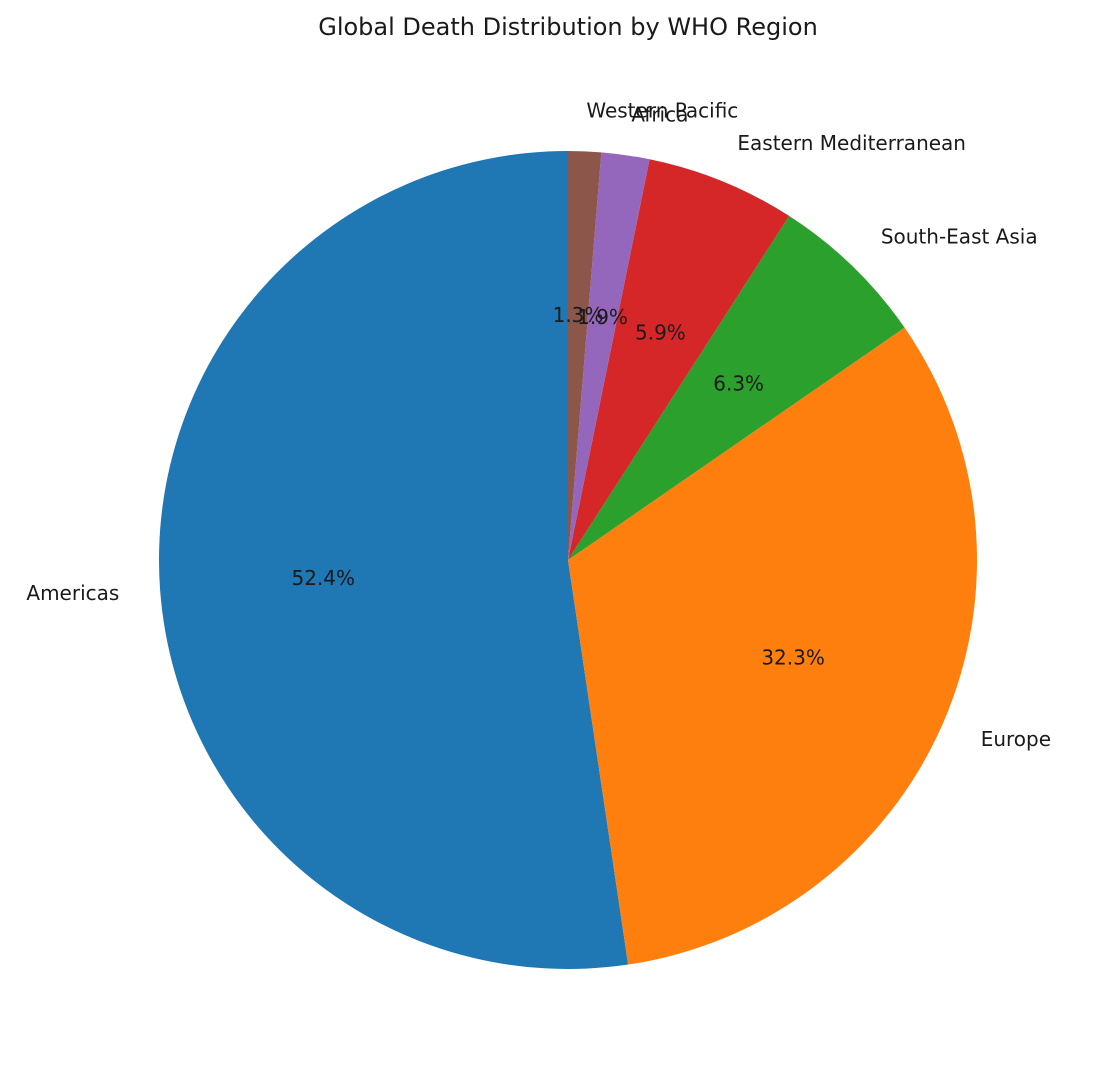  Describe the element at coordinates (609, 356) in the screenshot. I see `pie-slice-africa` at that location.